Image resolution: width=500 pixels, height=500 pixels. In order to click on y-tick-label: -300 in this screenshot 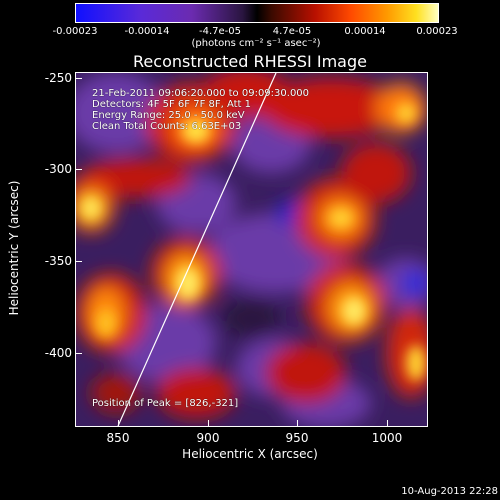, I will do `click(58, 169)`.